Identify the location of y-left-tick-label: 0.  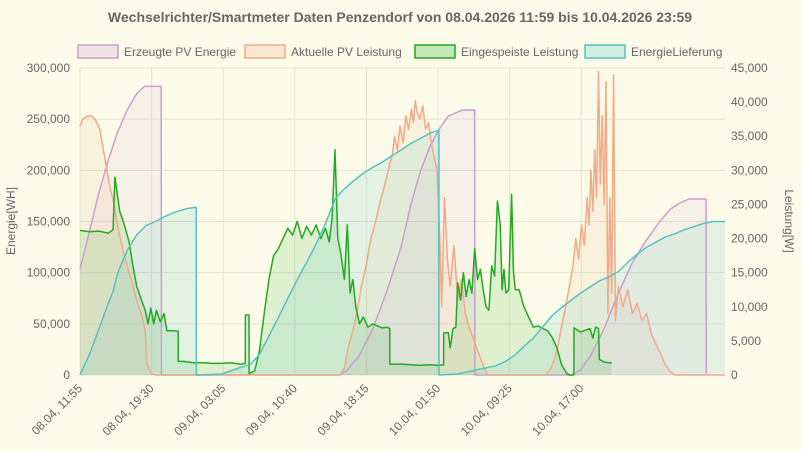
(66, 375).